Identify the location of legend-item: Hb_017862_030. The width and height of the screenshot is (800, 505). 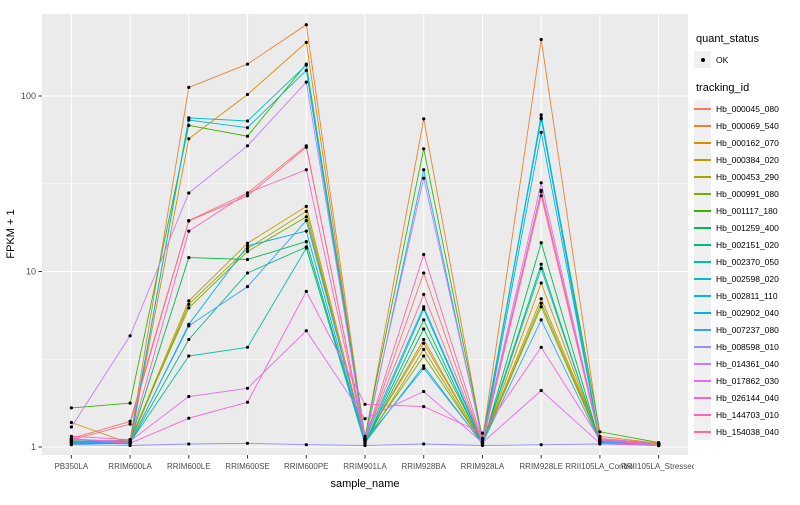
(746, 380).